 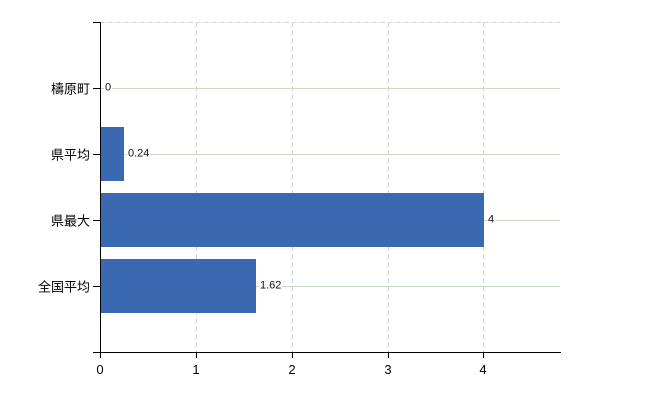 What do you see at coordinates (70, 155) in the screenshot?
I see `category-label: 県平均` at bounding box center [70, 155].